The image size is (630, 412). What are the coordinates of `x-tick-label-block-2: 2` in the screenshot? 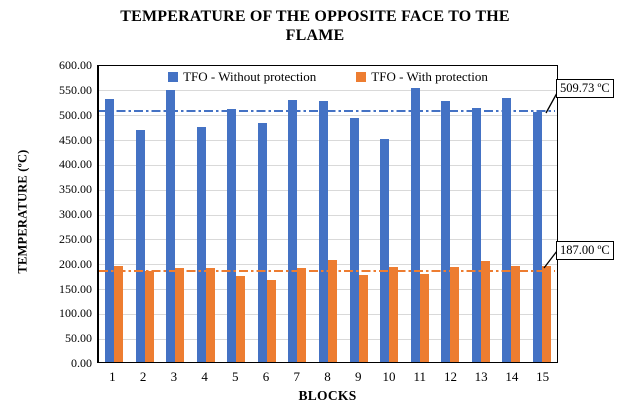 It's located at (143, 376).